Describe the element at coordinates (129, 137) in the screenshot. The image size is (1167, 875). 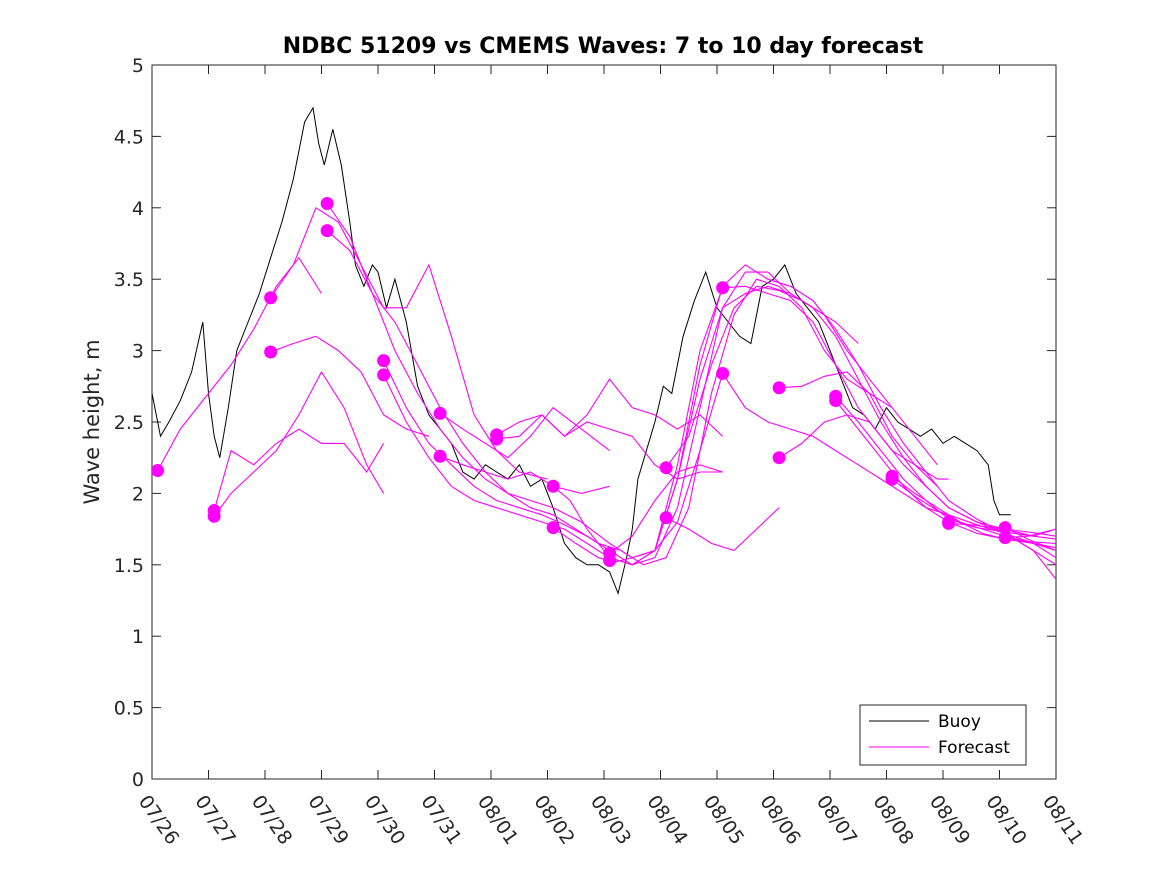
I see `y-tick-label: 4.5` at that location.